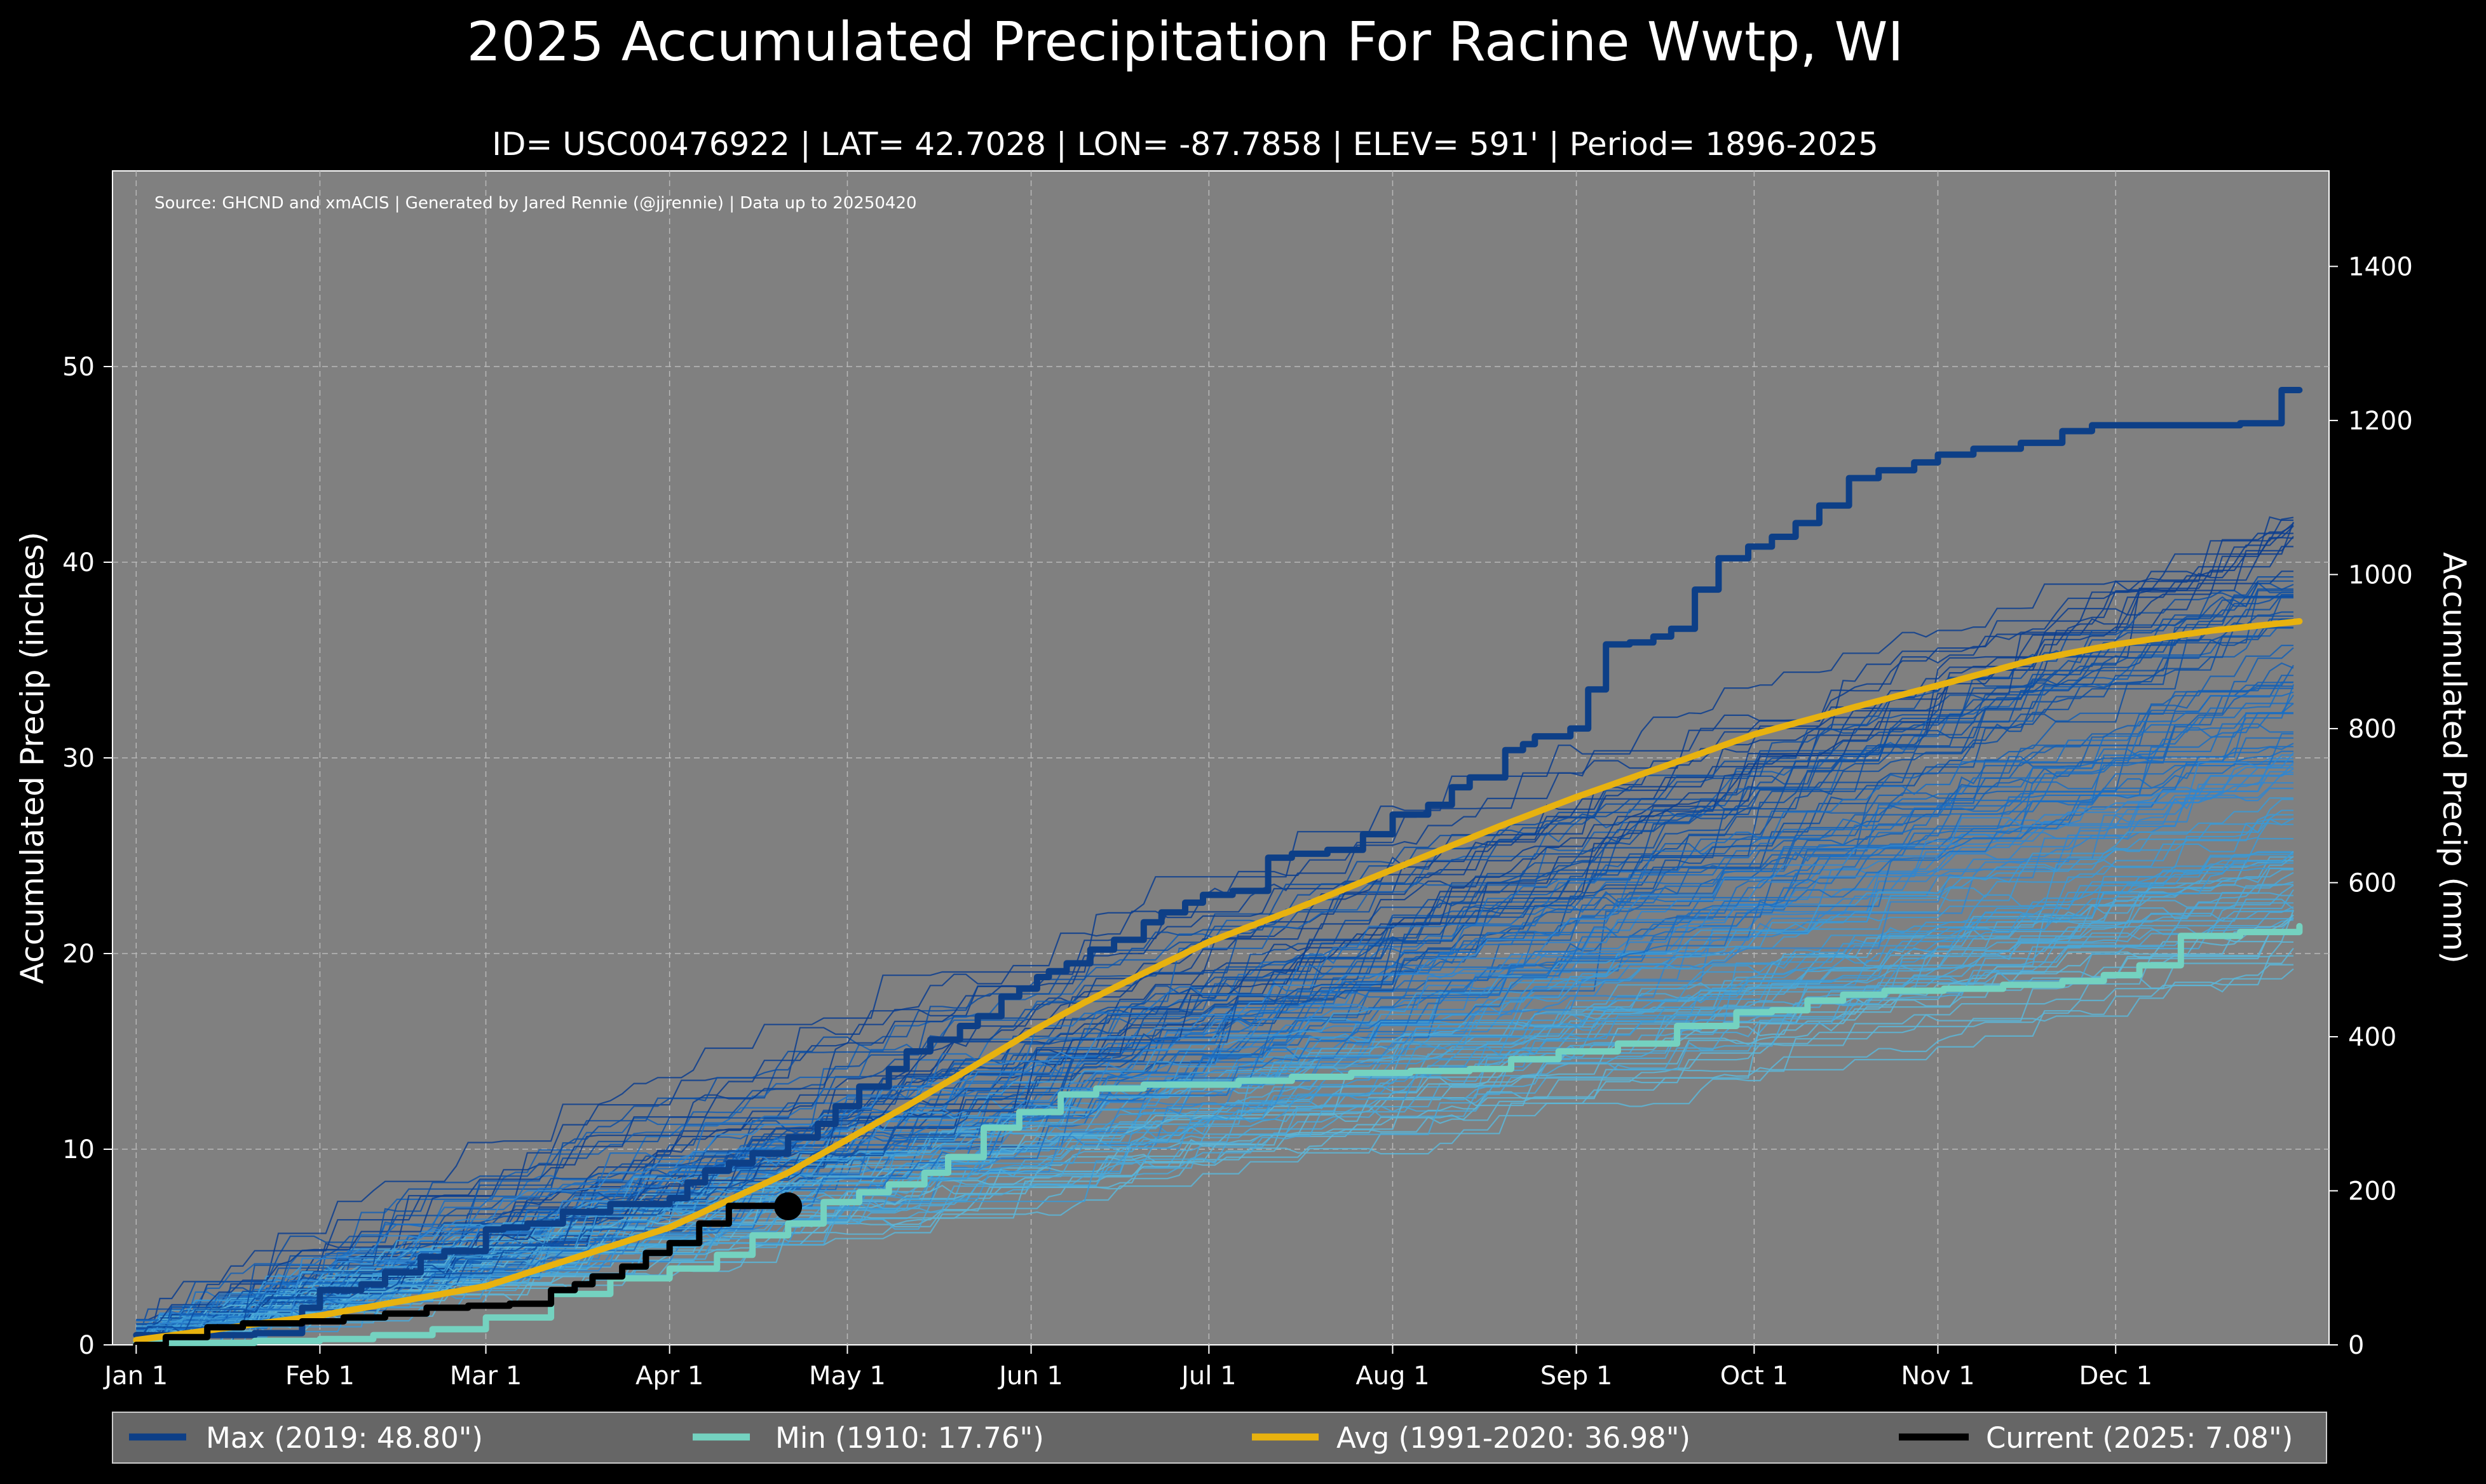 This screenshot has width=2486, height=1484. What do you see at coordinates (32, 758) in the screenshot?
I see `y-axis-label-left: Accumulated Precip (inches)` at bounding box center [32, 758].